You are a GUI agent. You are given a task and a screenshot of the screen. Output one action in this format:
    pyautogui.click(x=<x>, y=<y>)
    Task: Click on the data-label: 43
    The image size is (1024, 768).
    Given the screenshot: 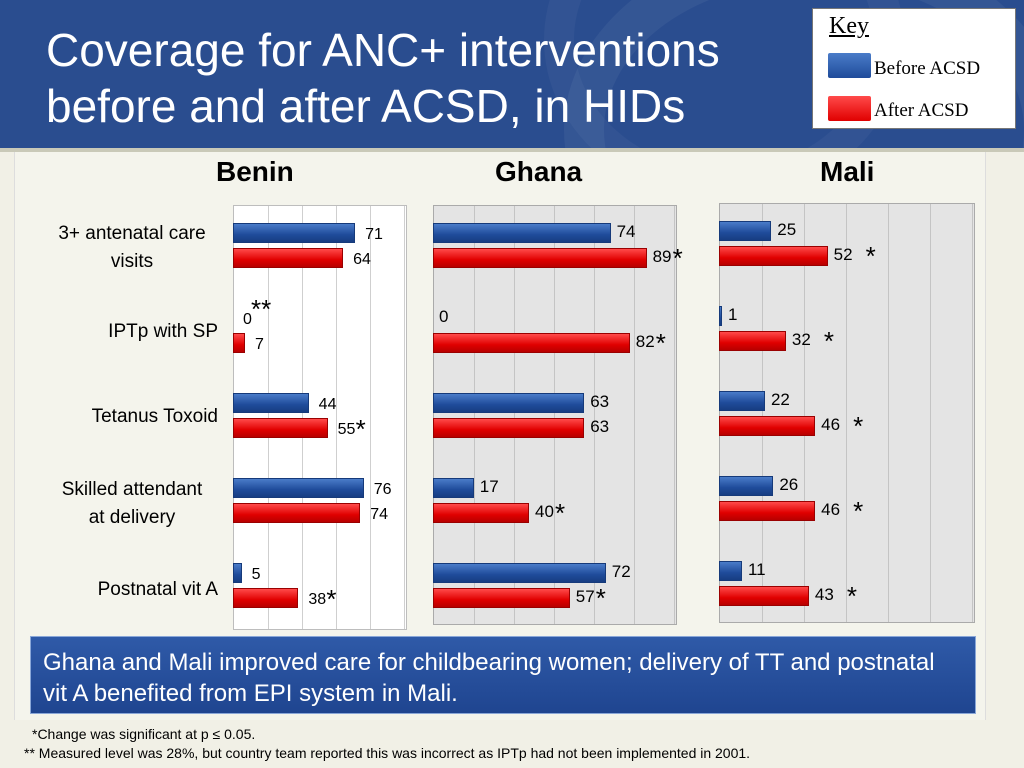 What is the action you would take?
    pyautogui.click(x=824, y=594)
    